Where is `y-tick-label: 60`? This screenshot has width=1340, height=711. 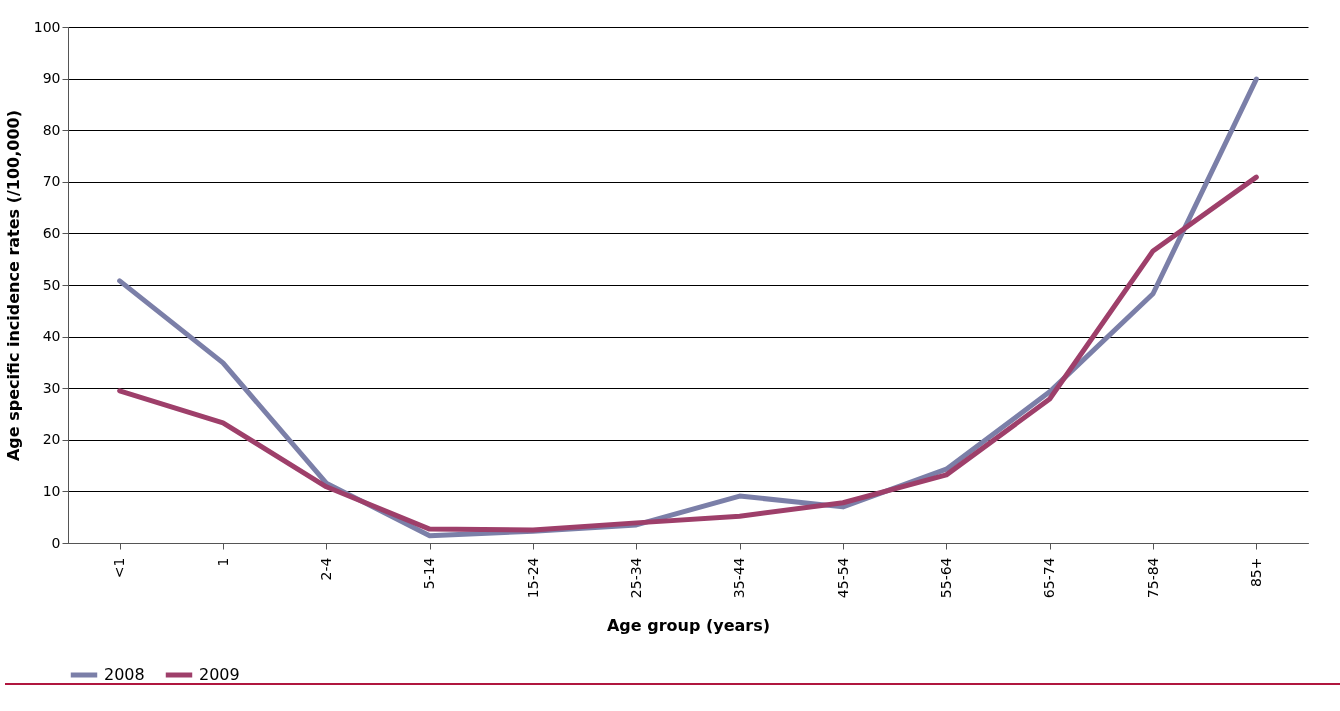
y-tick-label: 60 is located at coordinates (51, 232).